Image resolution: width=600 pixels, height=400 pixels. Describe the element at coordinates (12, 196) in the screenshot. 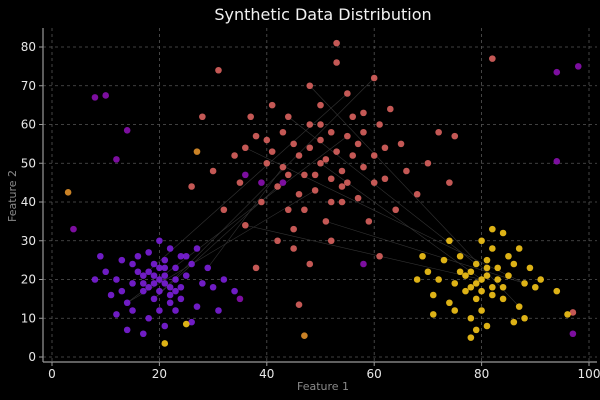

I see `y-axis-label: Feature 2` at that location.